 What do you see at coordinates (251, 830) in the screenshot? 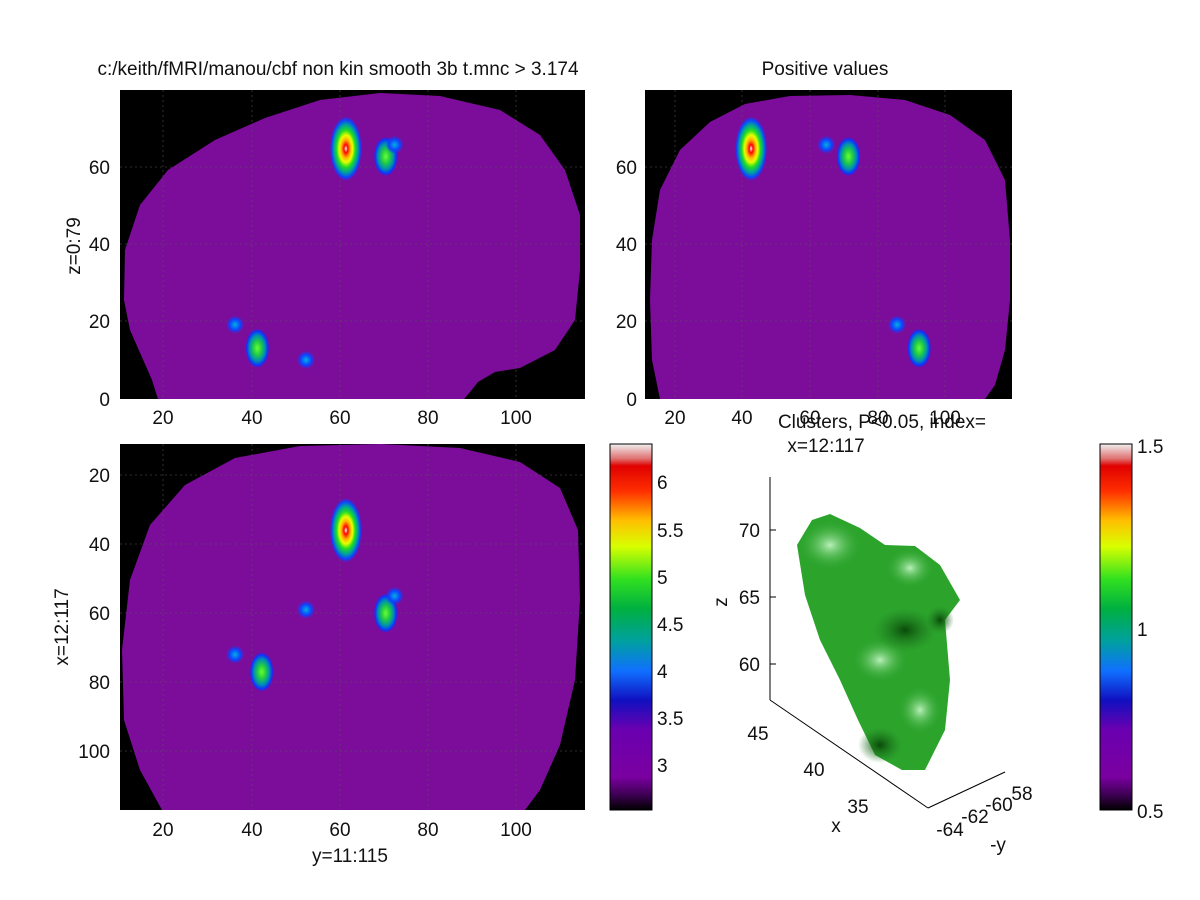
I see `panel3-xtick-40: 40` at bounding box center [251, 830].